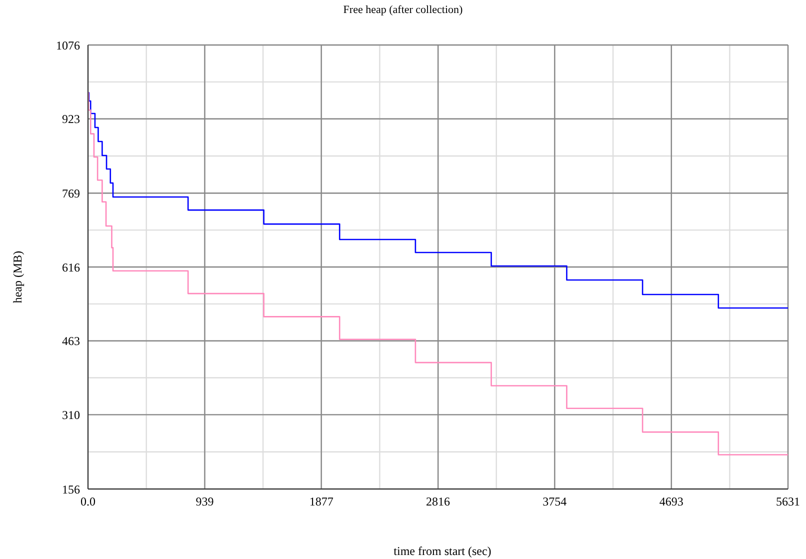 Image resolution: width=806 pixels, height=559 pixels. I want to click on y-tick-label: 616, so click(71, 267).